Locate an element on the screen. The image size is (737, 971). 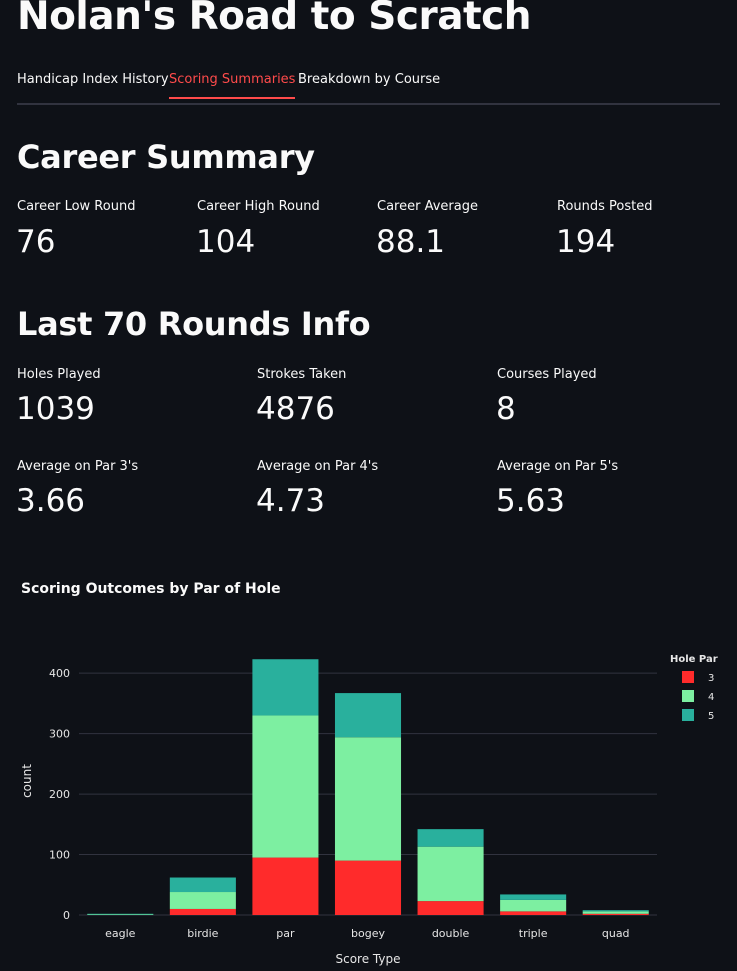
legend-swatch-par4 is located at coordinates (688, 696).